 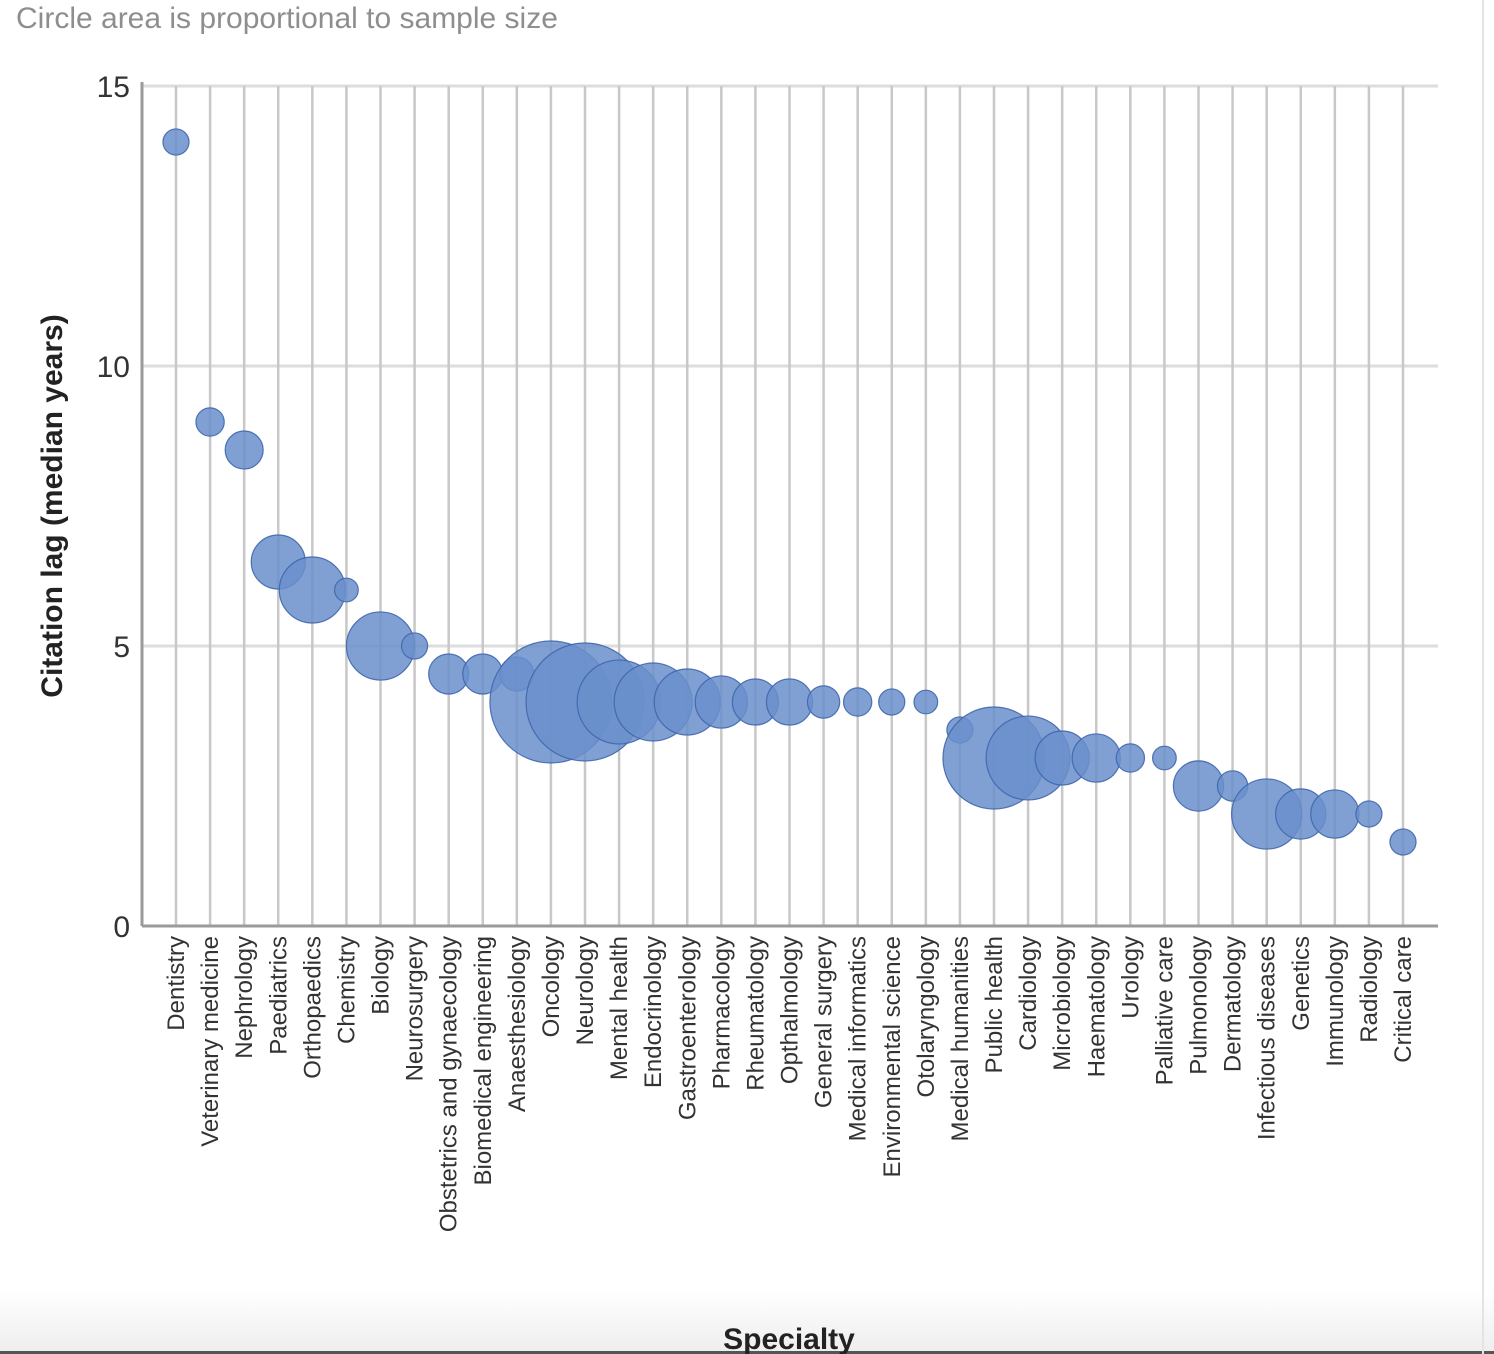 I want to click on y-tick-label: 15, so click(x=113, y=87).